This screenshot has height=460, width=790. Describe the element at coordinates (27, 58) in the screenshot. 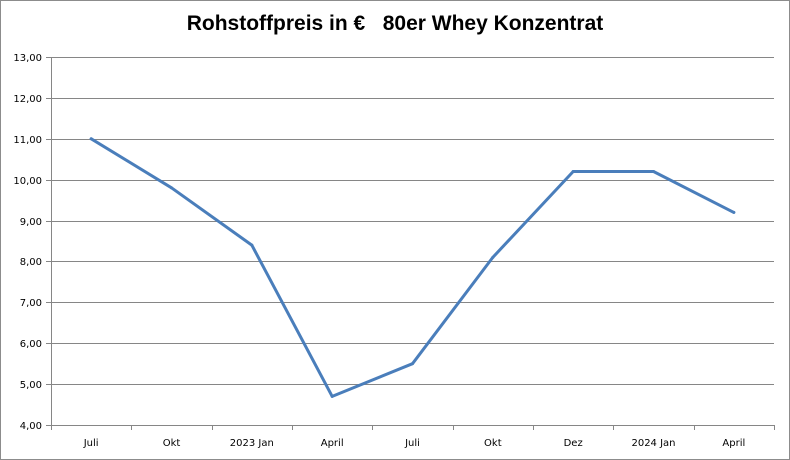

I see `y-tick-label: 13,00` at that location.